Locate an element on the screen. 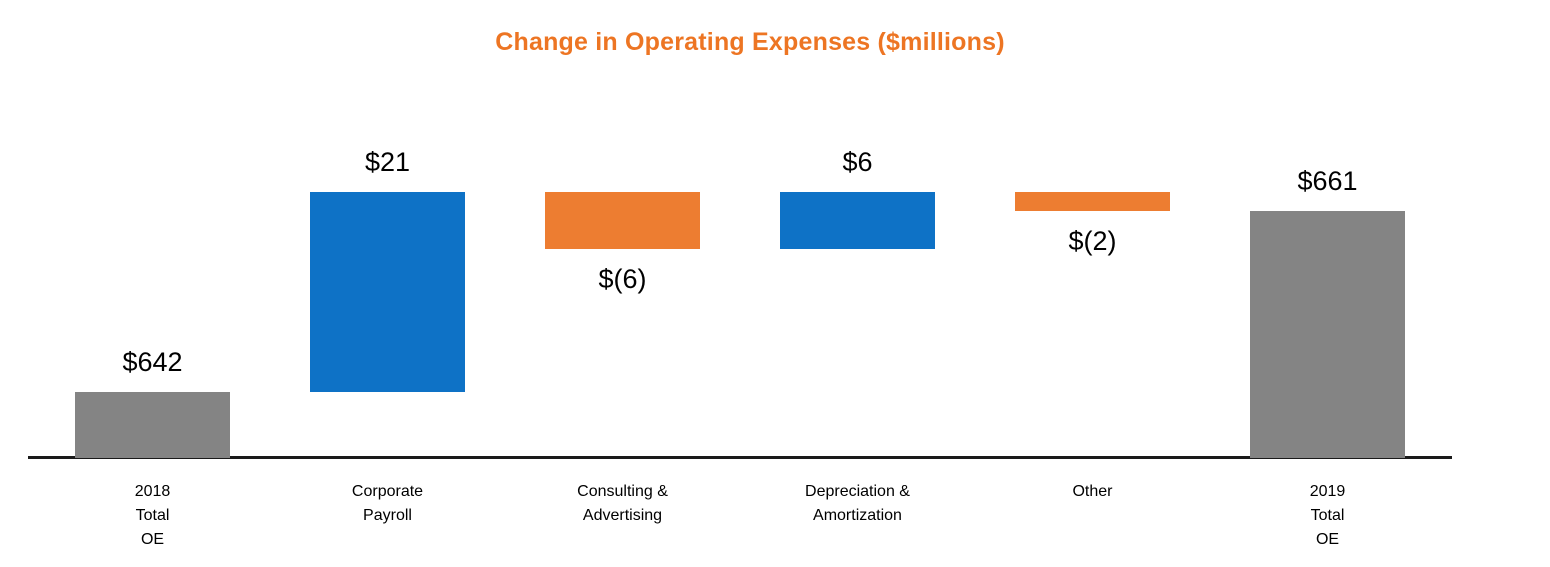 The image size is (1550, 567). value-label-corporate-payroll: $21 is located at coordinates (387, 162).